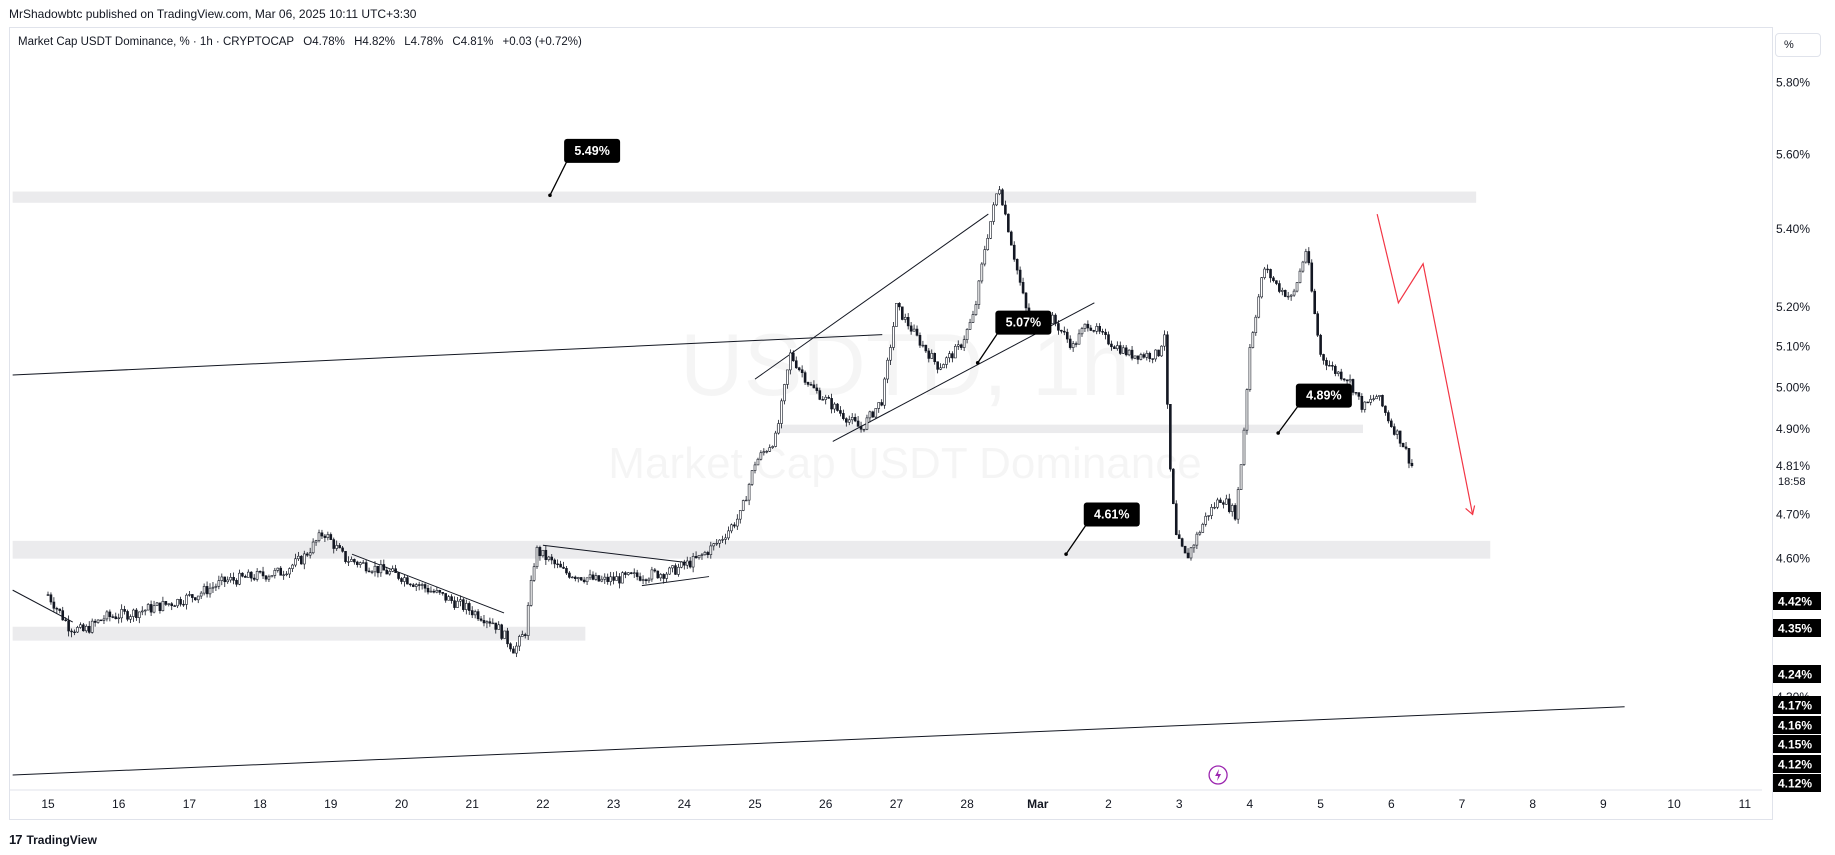  Describe the element at coordinates (473, 804) in the screenshot. I see `x-tick-label: 21` at that location.